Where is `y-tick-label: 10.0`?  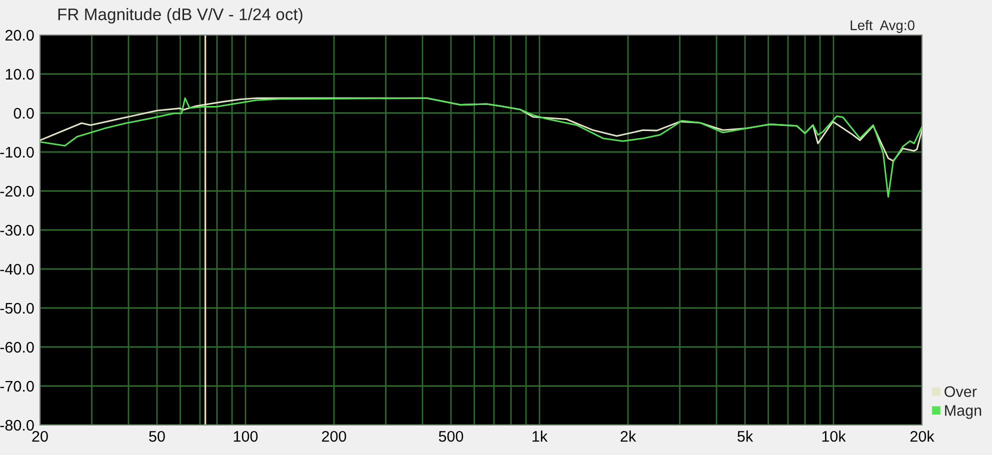
y-tick-label: 10.0 is located at coordinates (20, 74).